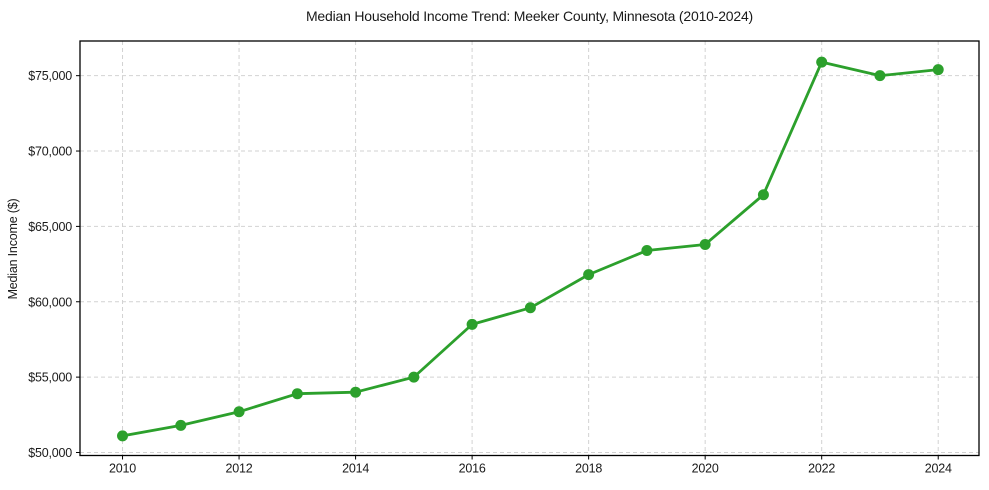  I want to click on data-point-2013, so click(297, 394).